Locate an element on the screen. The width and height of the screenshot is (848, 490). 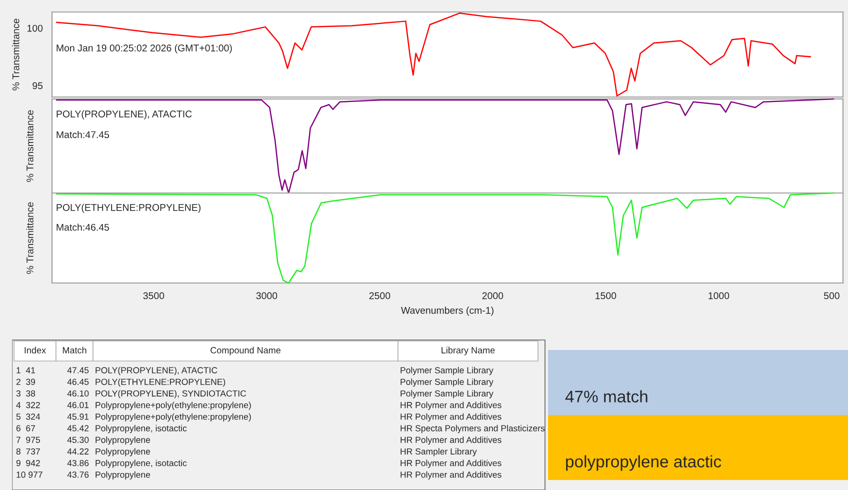
x-tick-label: 3000 is located at coordinates (267, 296).